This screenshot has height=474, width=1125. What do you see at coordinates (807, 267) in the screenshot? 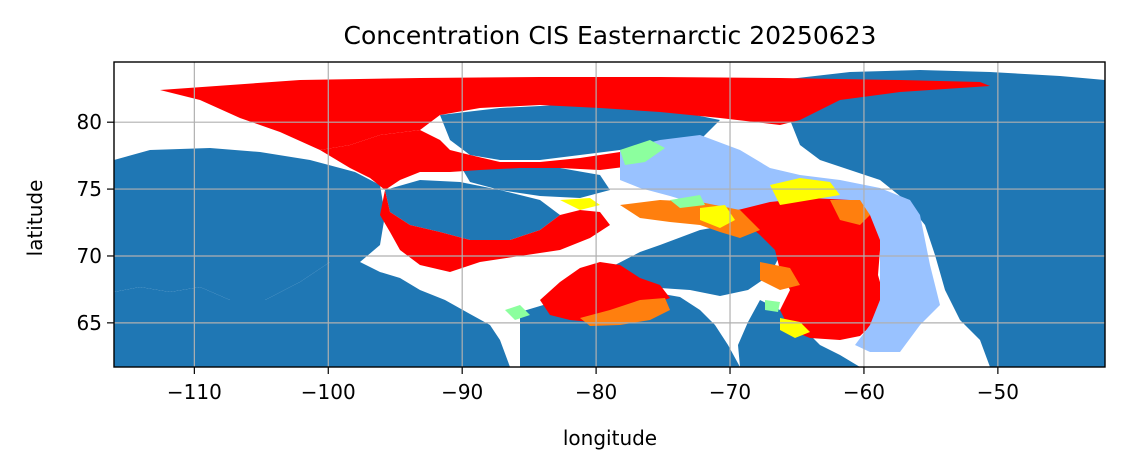
I see `ice-very-close-baffin-bay` at bounding box center [807, 267].